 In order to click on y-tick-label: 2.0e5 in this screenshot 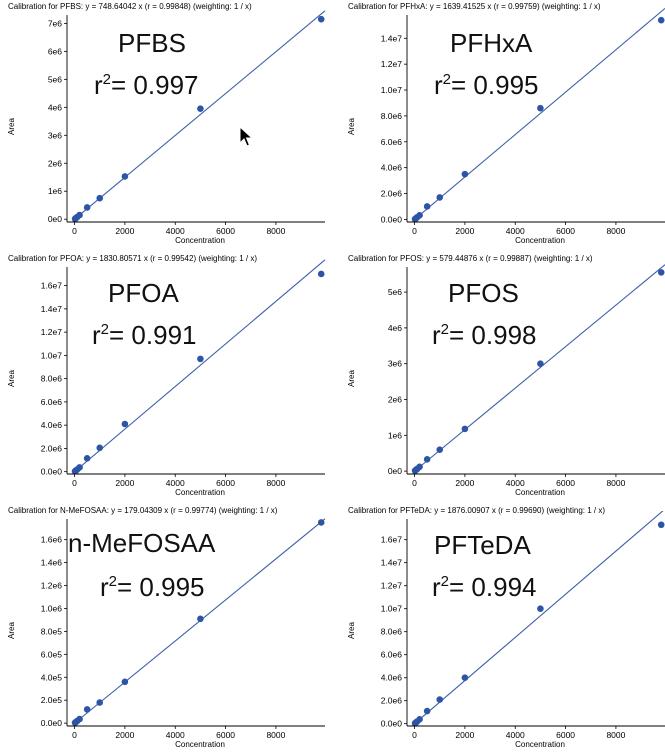, I will do `click(52, 700)`.